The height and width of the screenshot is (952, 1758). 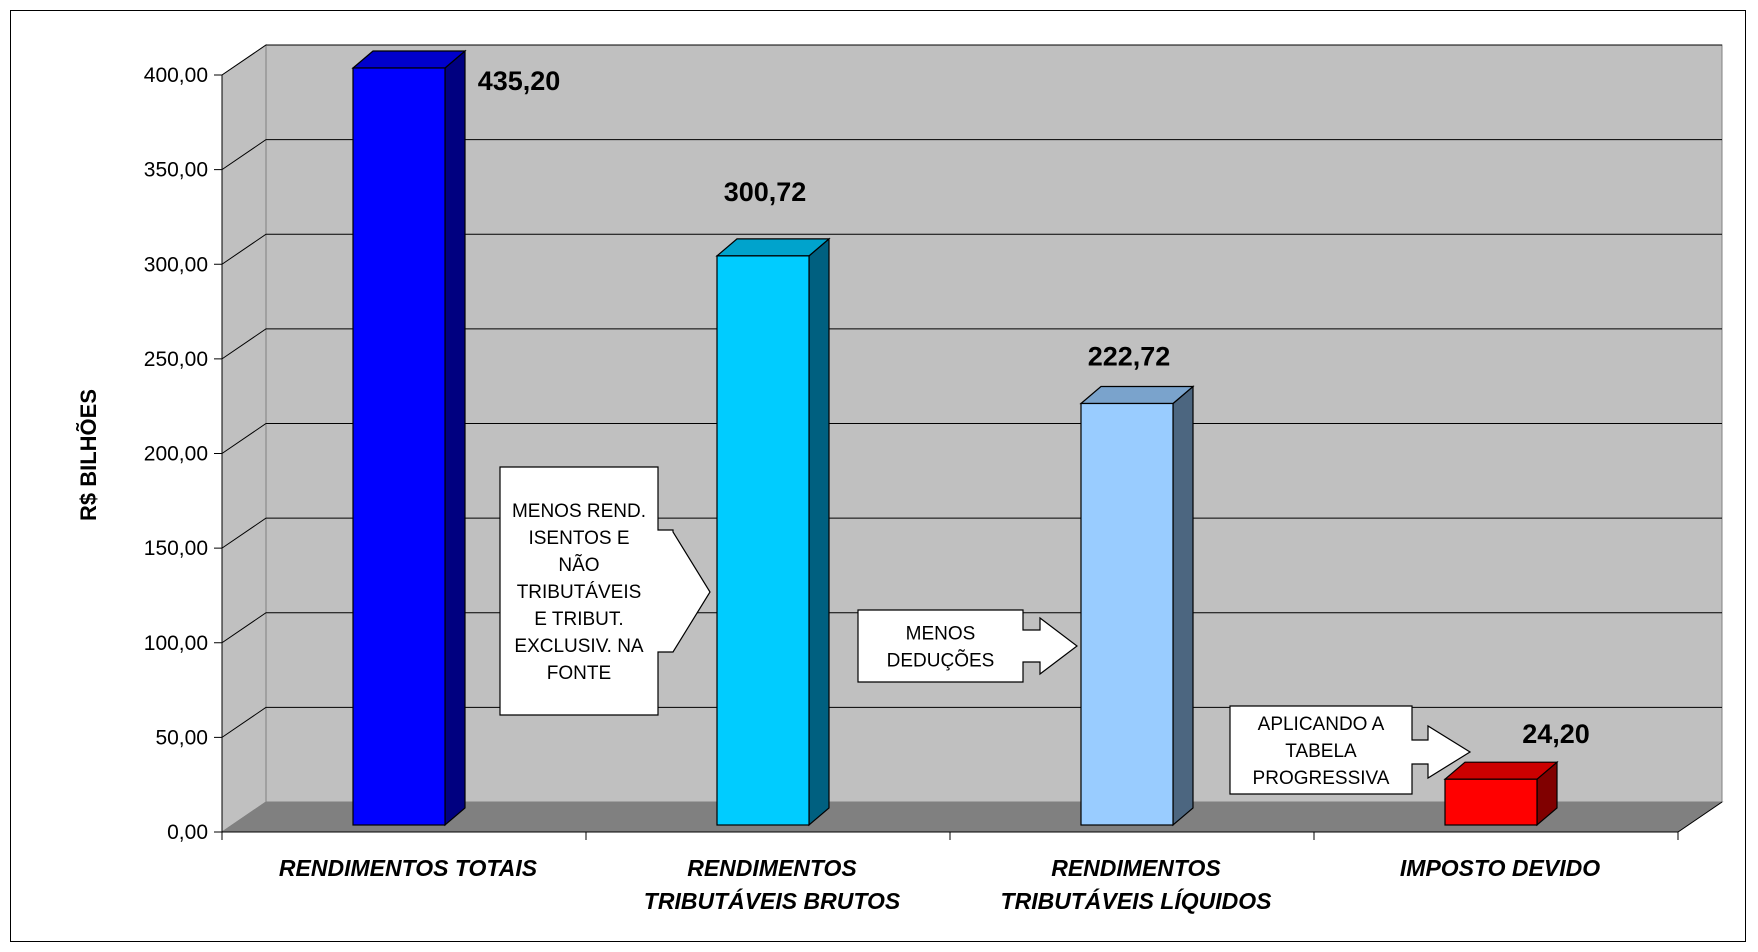 I want to click on x-category-label: RENDIMENTOS TOTAIS, so click(x=408, y=868).